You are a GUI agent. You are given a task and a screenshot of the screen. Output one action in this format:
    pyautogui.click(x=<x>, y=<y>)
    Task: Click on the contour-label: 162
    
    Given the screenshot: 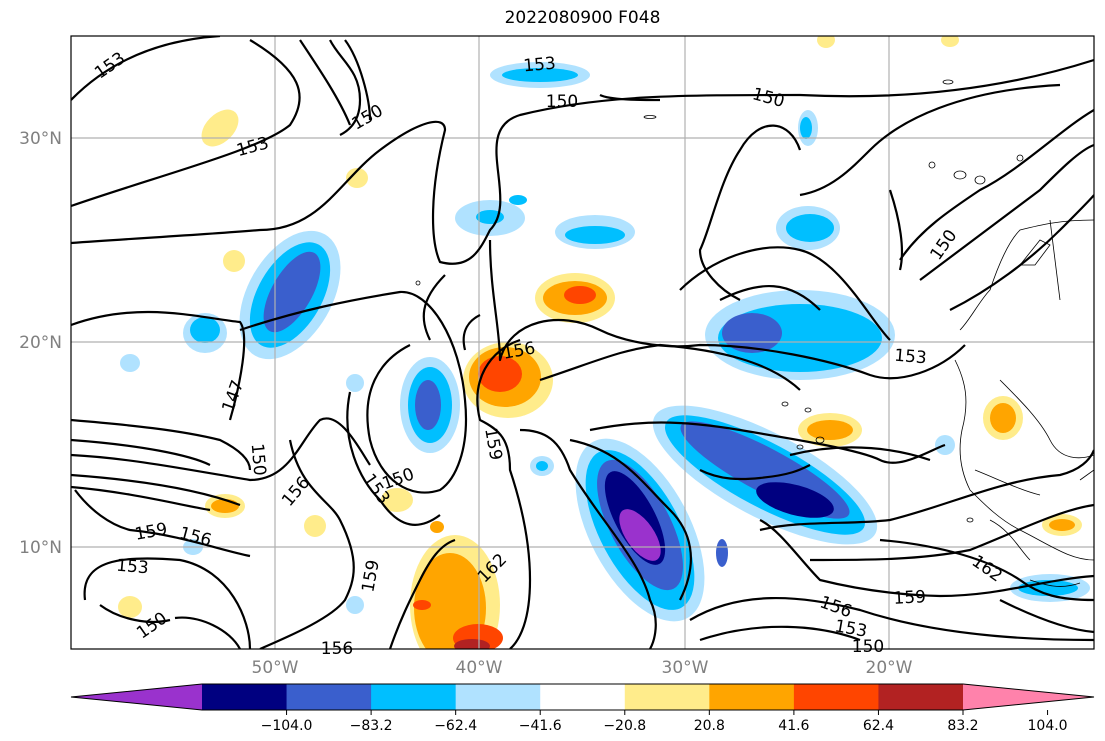 What is the action you would take?
    pyautogui.click(x=987, y=568)
    